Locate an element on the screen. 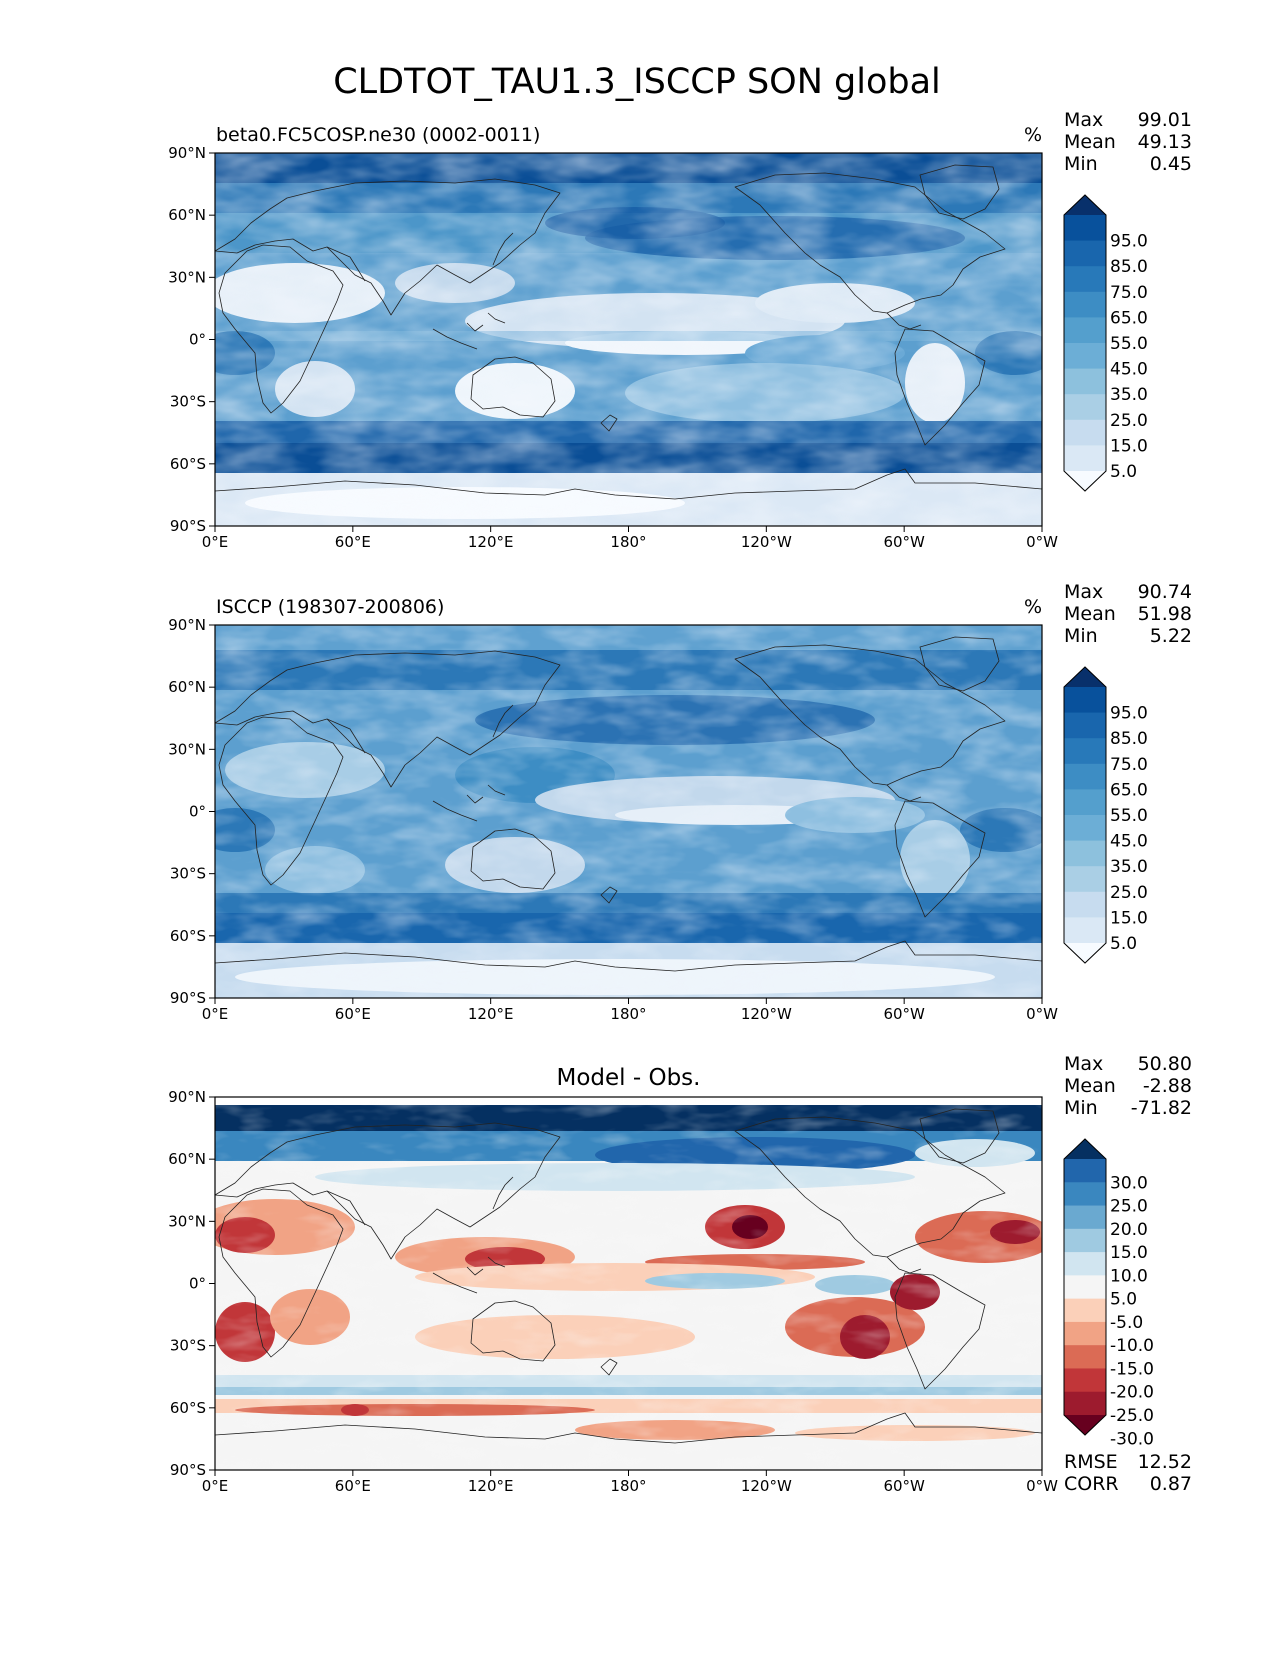 The image size is (1275, 1654). colorbar-tick-label: -25.0 is located at coordinates (1132, 1416).